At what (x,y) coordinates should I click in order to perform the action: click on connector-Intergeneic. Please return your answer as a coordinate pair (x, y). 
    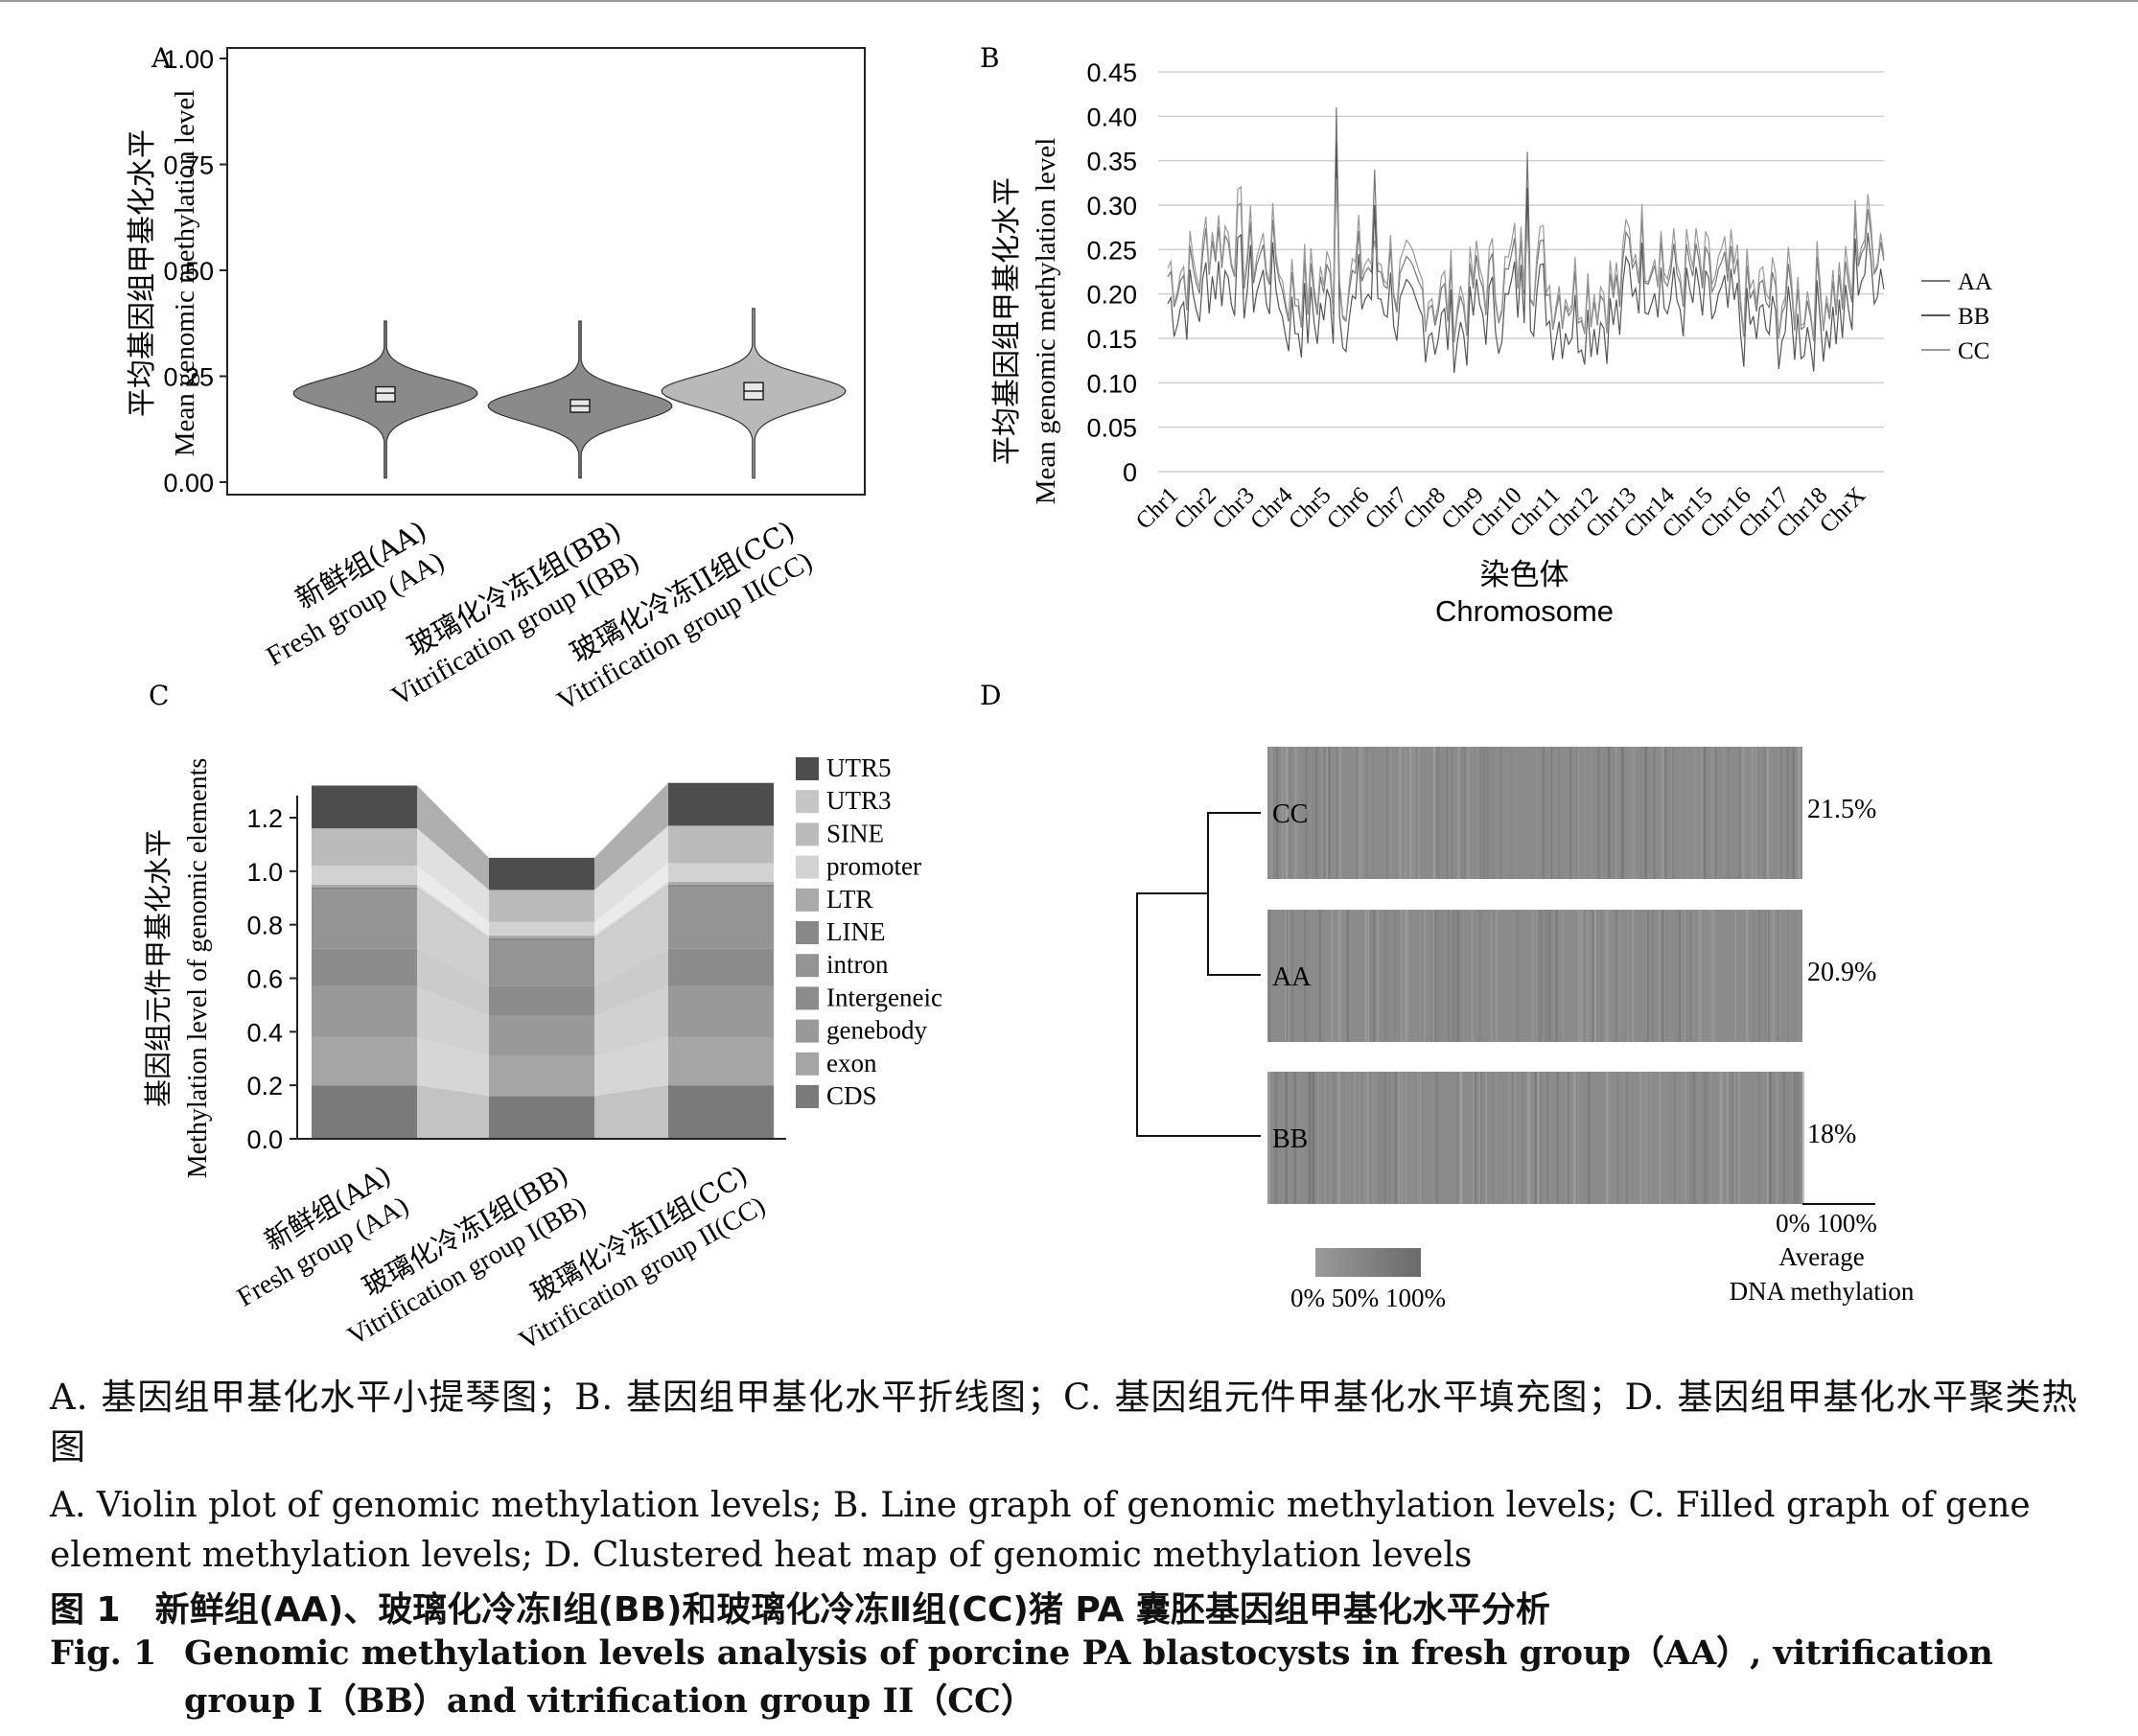
    Looking at the image, I should click on (631, 982).